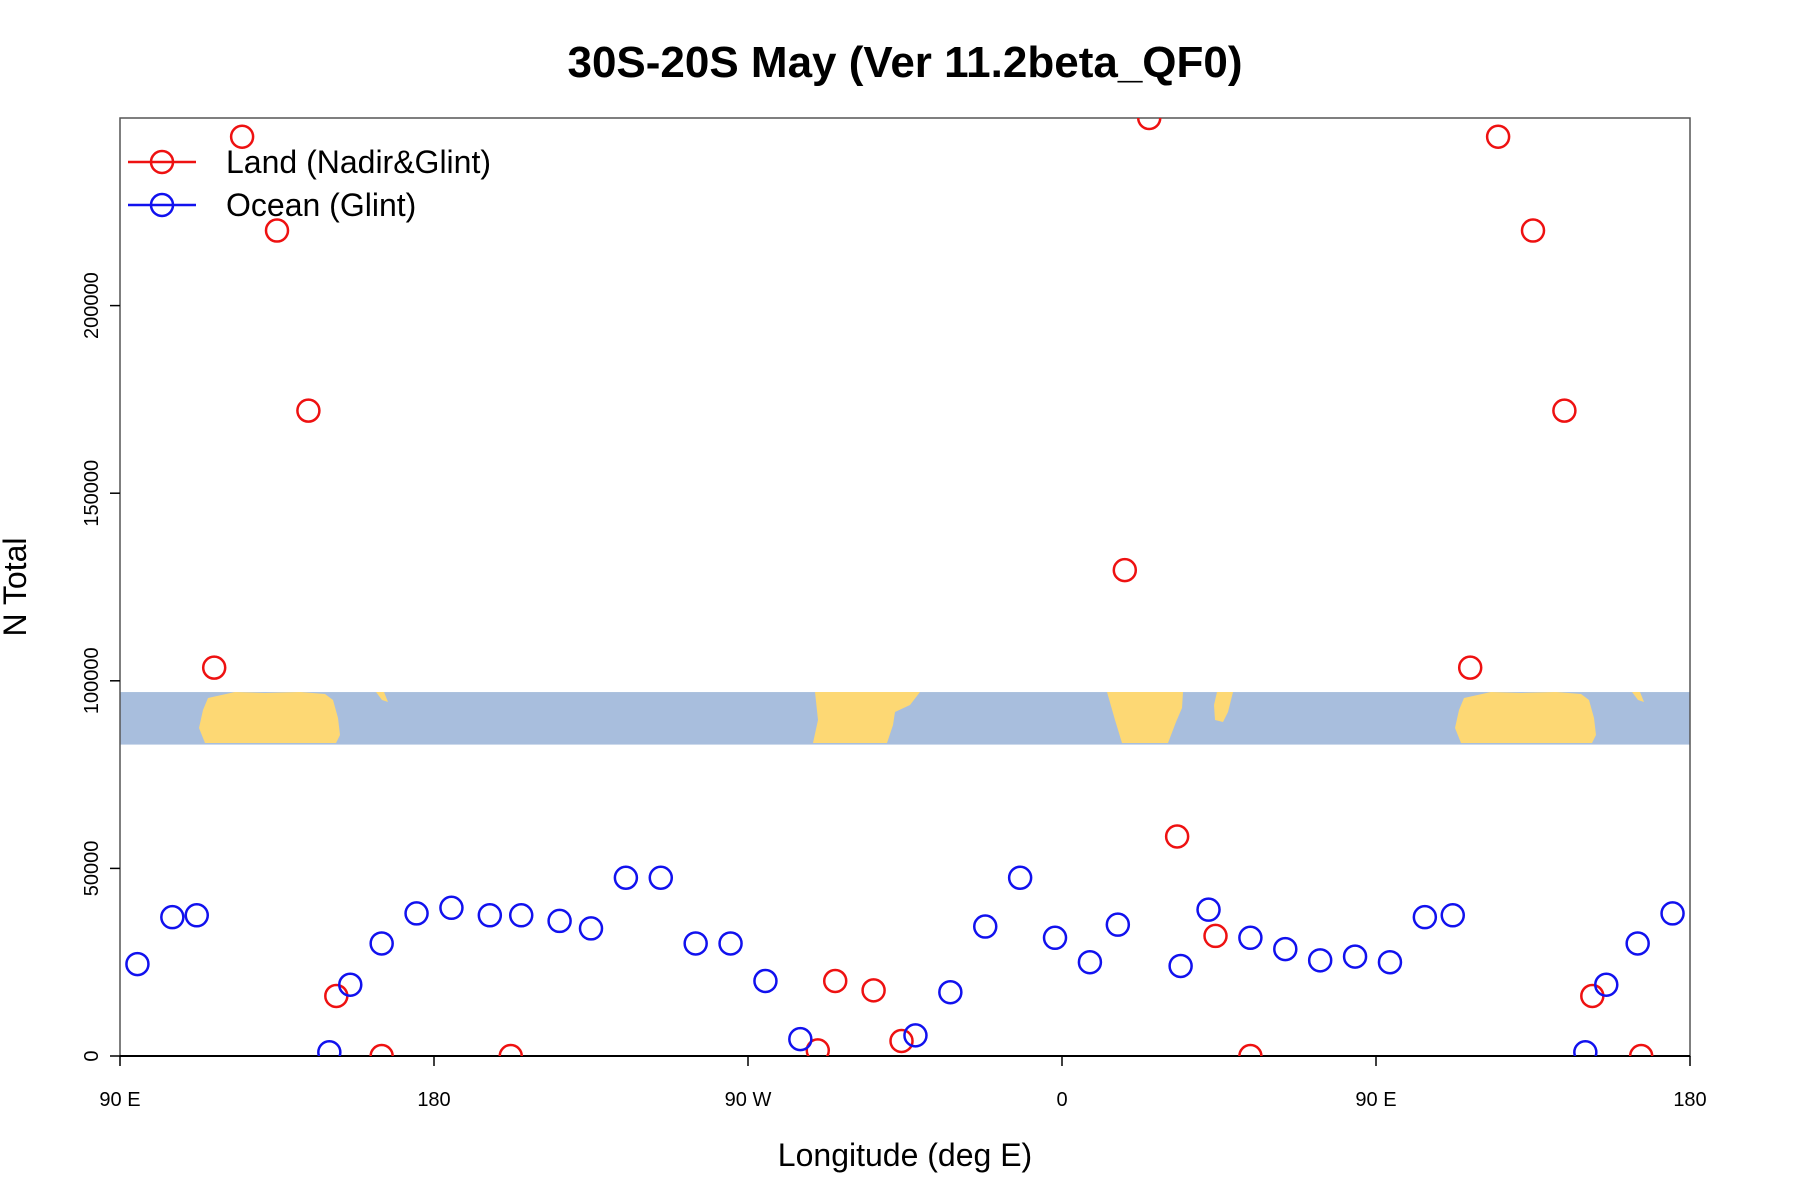  What do you see at coordinates (382, 697) in the screenshot?
I see `map-land-new-caledonia` at bounding box center [382, 697].